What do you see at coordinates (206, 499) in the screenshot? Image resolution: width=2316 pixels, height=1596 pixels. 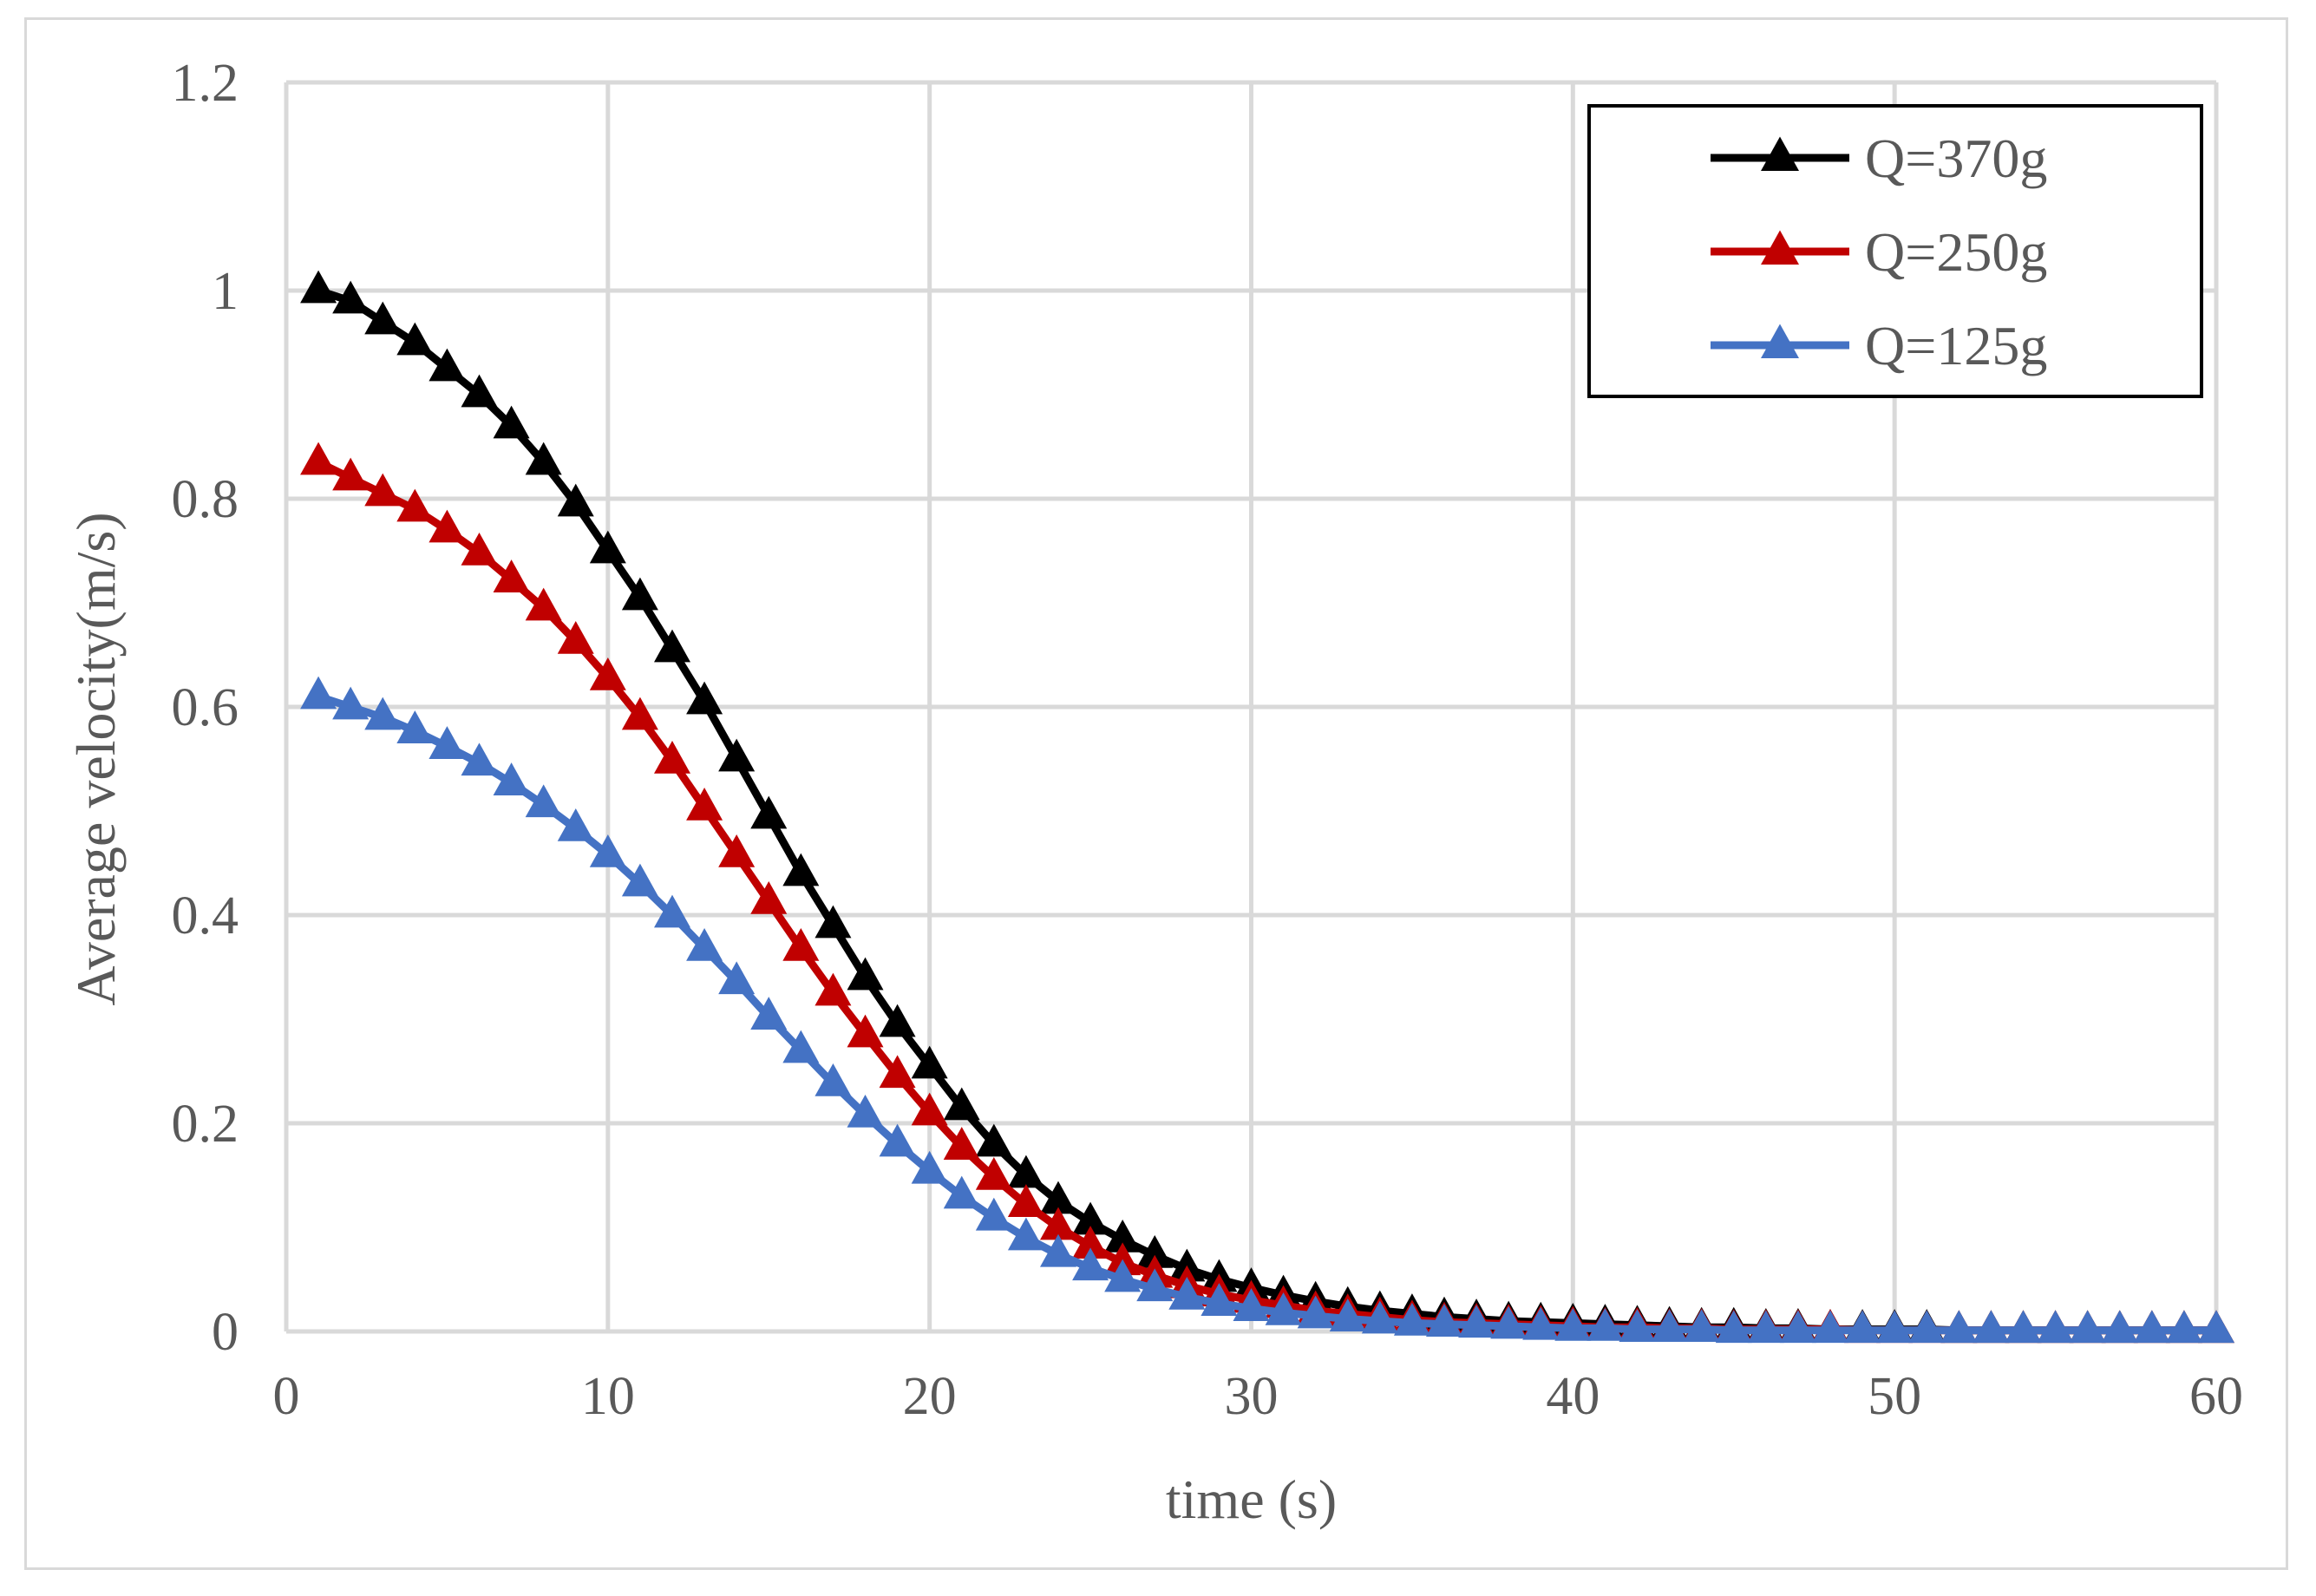 I see `y-tick-label: 0.8` at bounding box center [206, 499].